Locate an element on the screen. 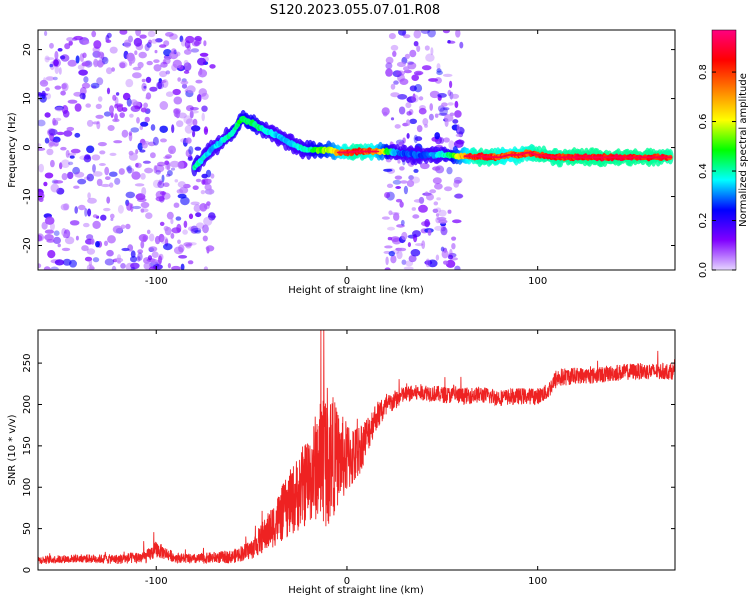  colorbar-tick-label: 0.4 is located at coordinates (703, 171).